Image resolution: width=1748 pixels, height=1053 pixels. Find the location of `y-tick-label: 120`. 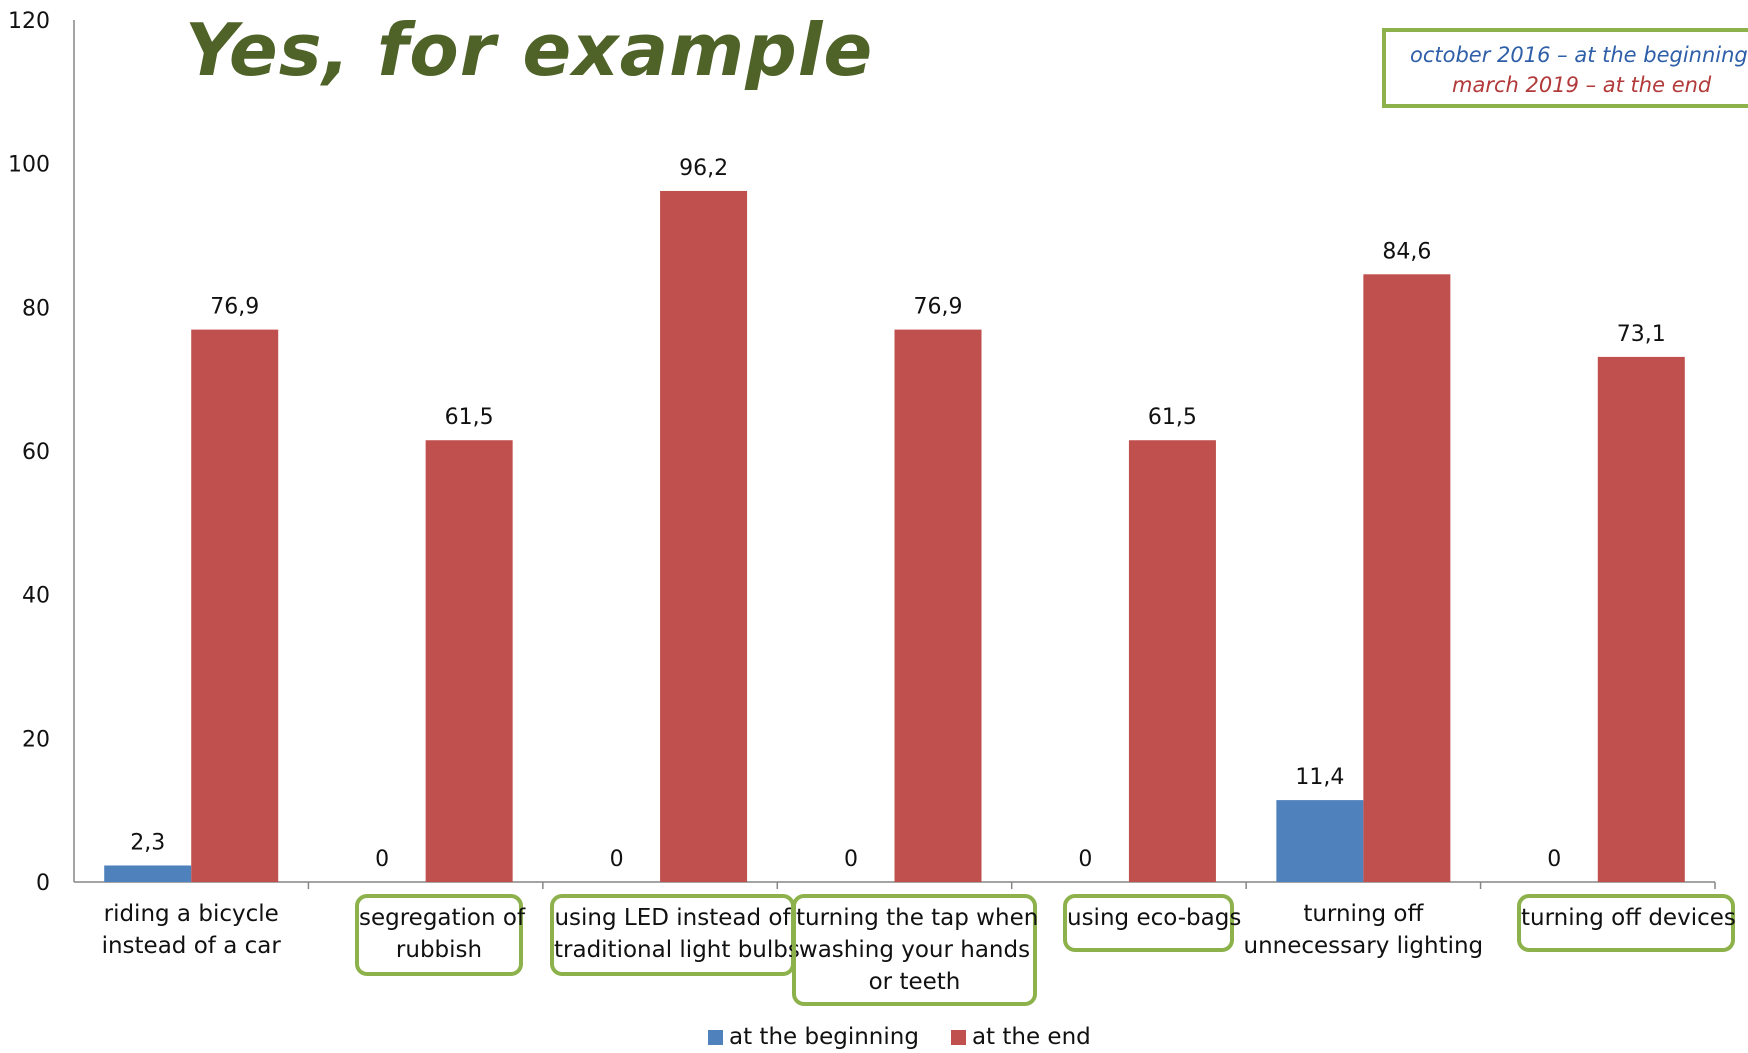

y-tick-label: 120 is located at coordinates (29, 21).